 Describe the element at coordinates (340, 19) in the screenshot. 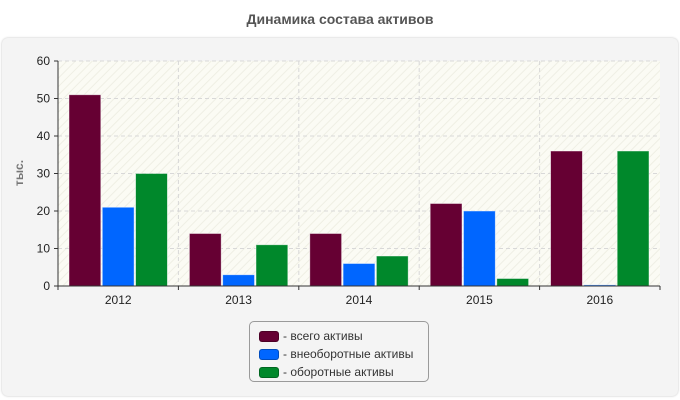

I see `chart-title: Динамика состава активов` at that location.